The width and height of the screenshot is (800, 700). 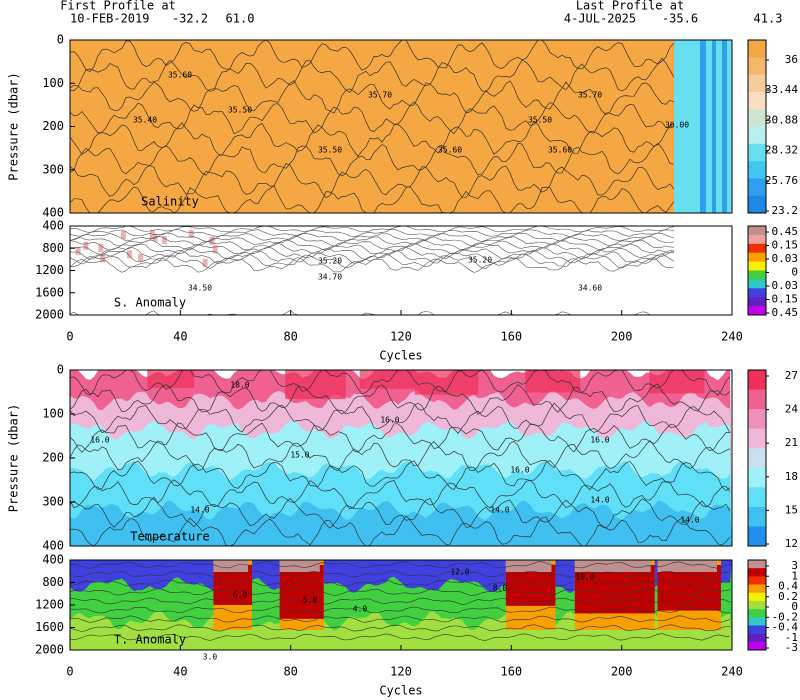 What do you see at coordinates (781, 150) in the screenshot?
I see `colorbar-label: 28.32` at bounding box center [781, 150].